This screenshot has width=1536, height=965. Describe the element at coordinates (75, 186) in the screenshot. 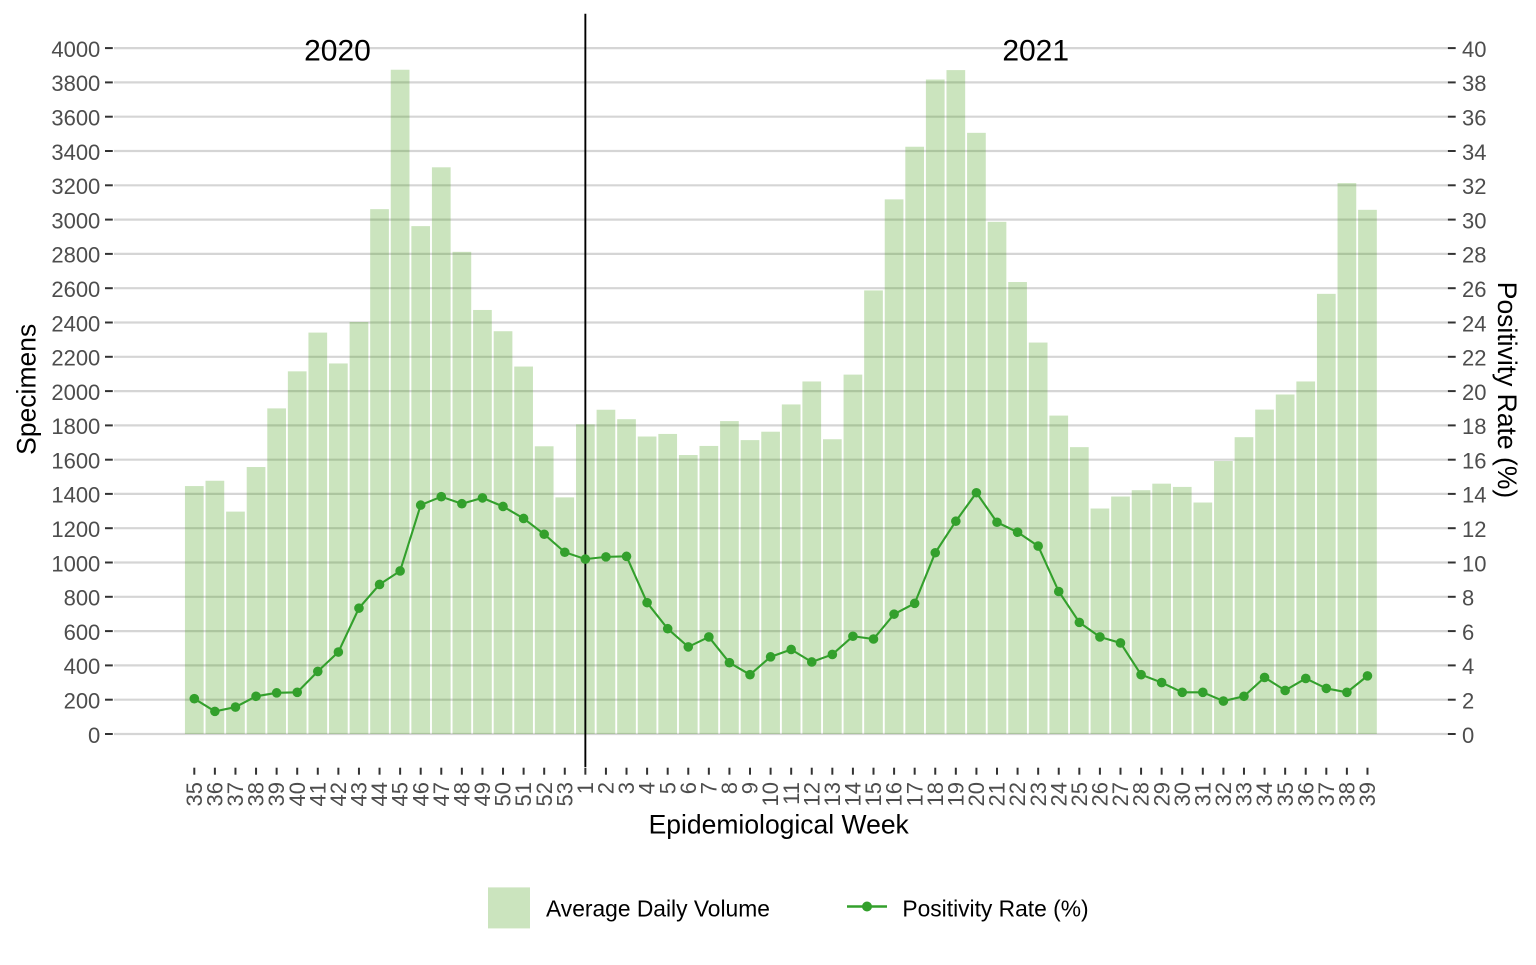

I see `svg-text: 3200` at that location.